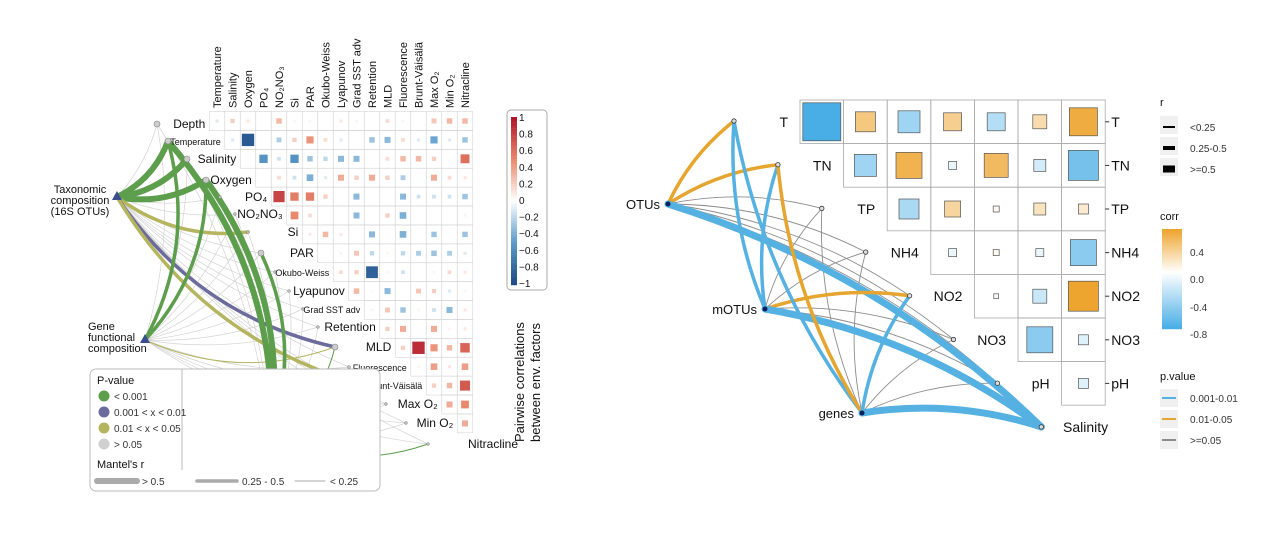 This screenshot has width=1280, height=542. Describe the element at coordinates (1115, 122) in the screenshot. I see `row-label-right: T` at that location.